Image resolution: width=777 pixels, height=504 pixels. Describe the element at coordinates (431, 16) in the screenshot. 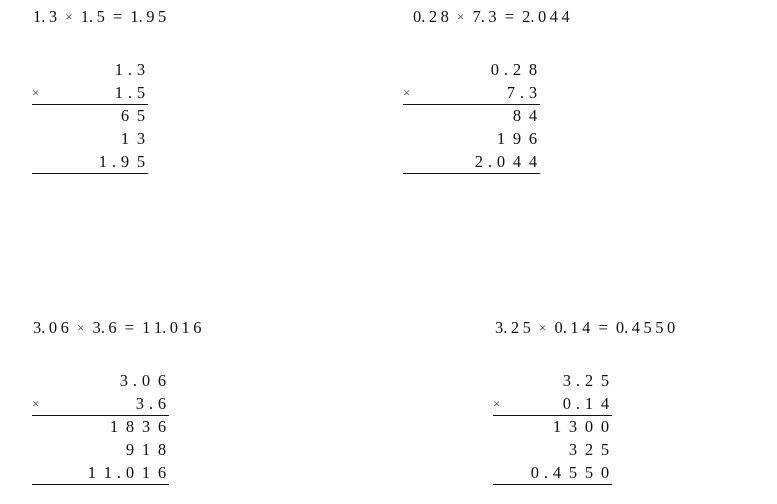

I see `problem-2-multiplicand: 0. 2 8` at that location.